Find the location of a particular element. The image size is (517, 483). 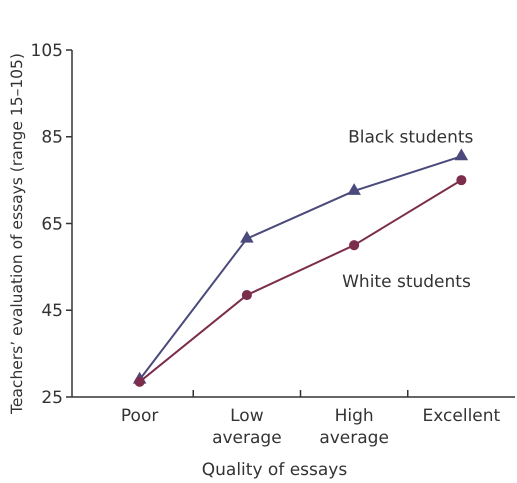

y-tick-label: 85 is located at coordinates (52, 138).